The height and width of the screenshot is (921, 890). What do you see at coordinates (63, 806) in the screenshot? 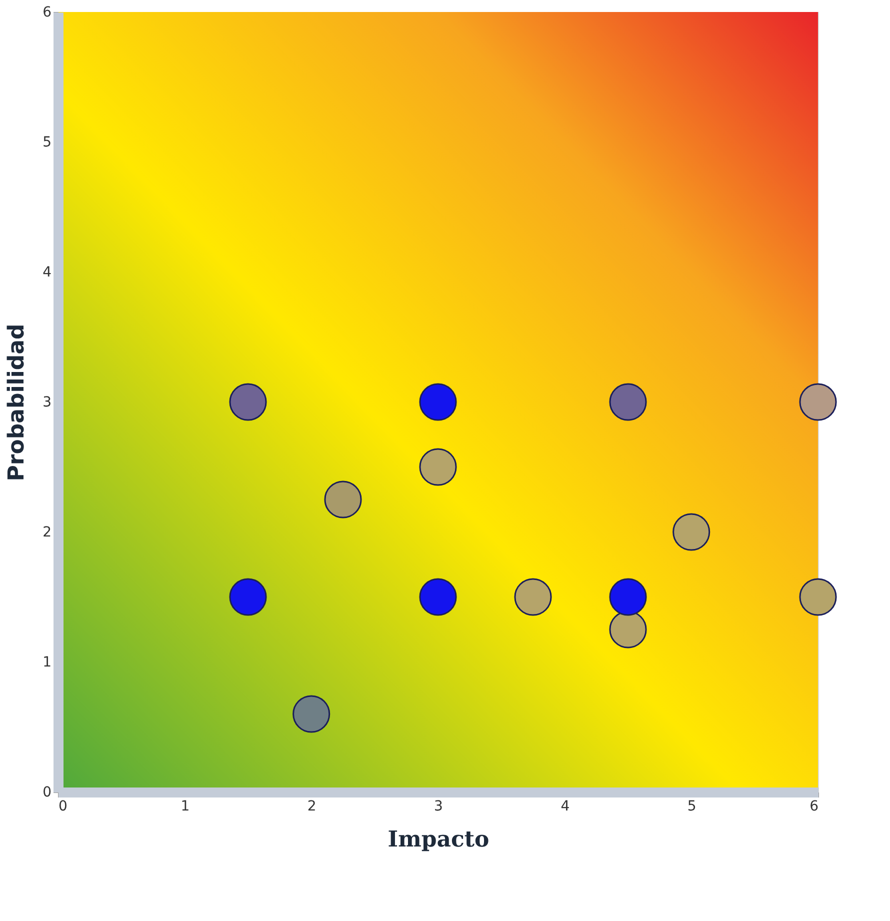
I see `x-tick-label: 0` at bounding box center [63, 806].